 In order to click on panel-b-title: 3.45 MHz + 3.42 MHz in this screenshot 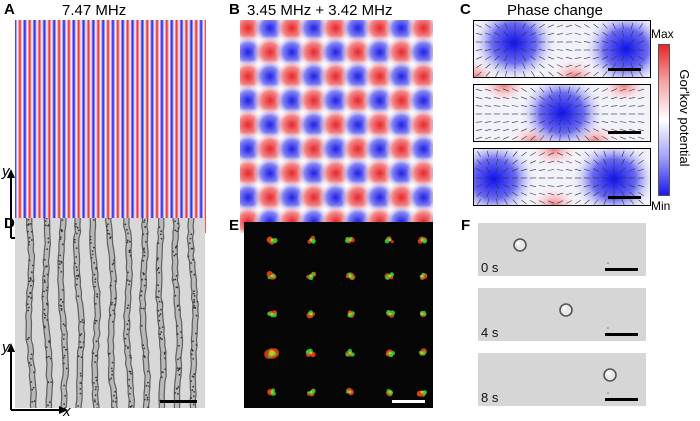, I will do `click(320, 10)`.